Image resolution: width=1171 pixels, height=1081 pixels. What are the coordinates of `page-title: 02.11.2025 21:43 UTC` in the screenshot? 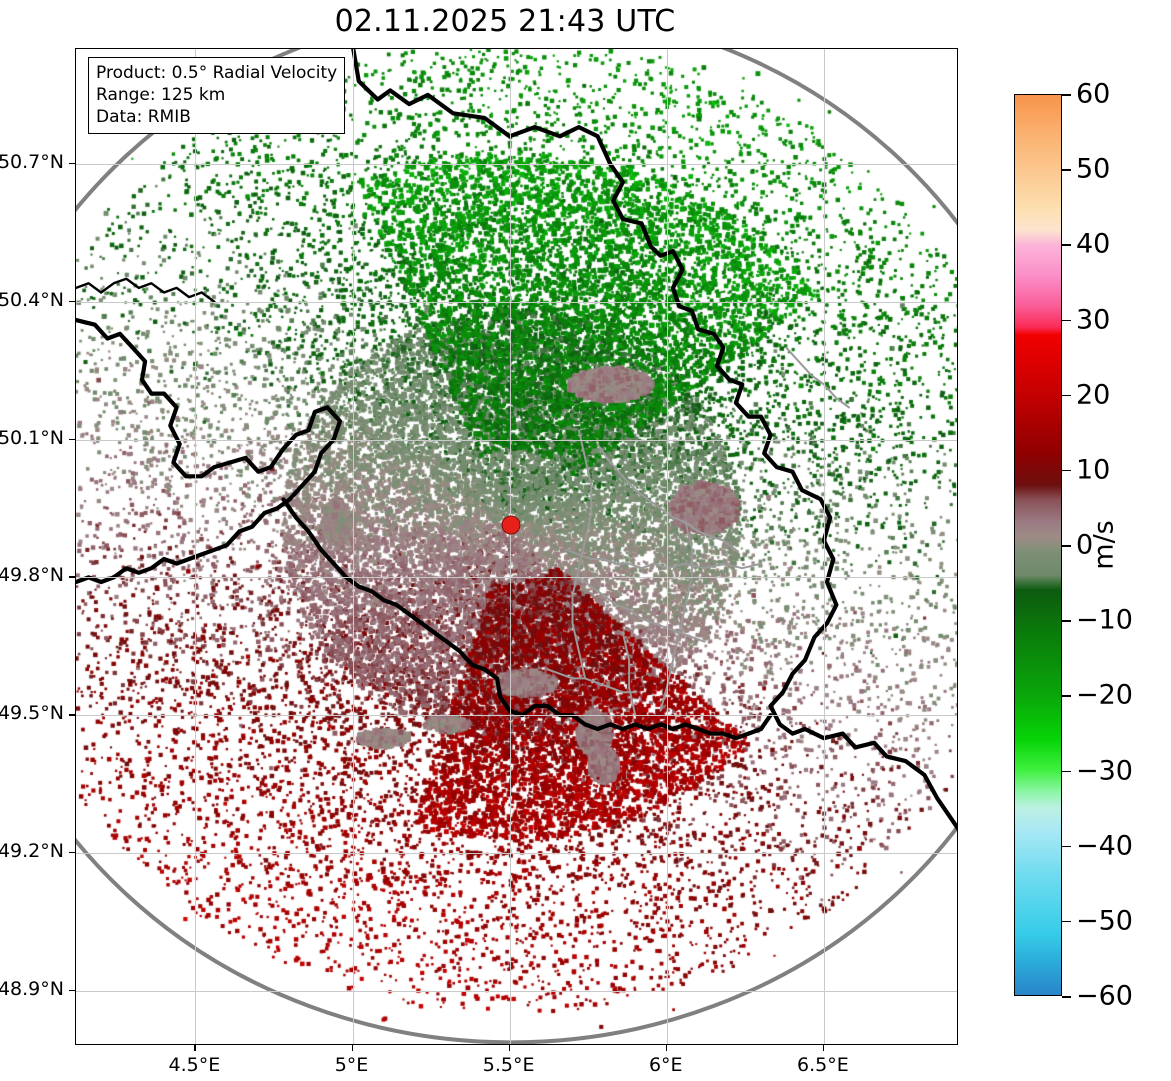 It's located at (505, 21).